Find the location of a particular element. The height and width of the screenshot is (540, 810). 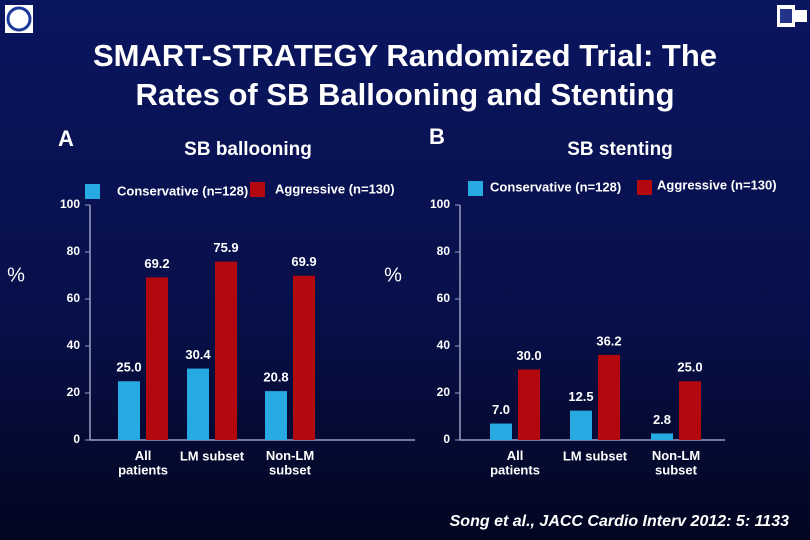

chart-title: SB stenting is located at coordinates (620, 149).